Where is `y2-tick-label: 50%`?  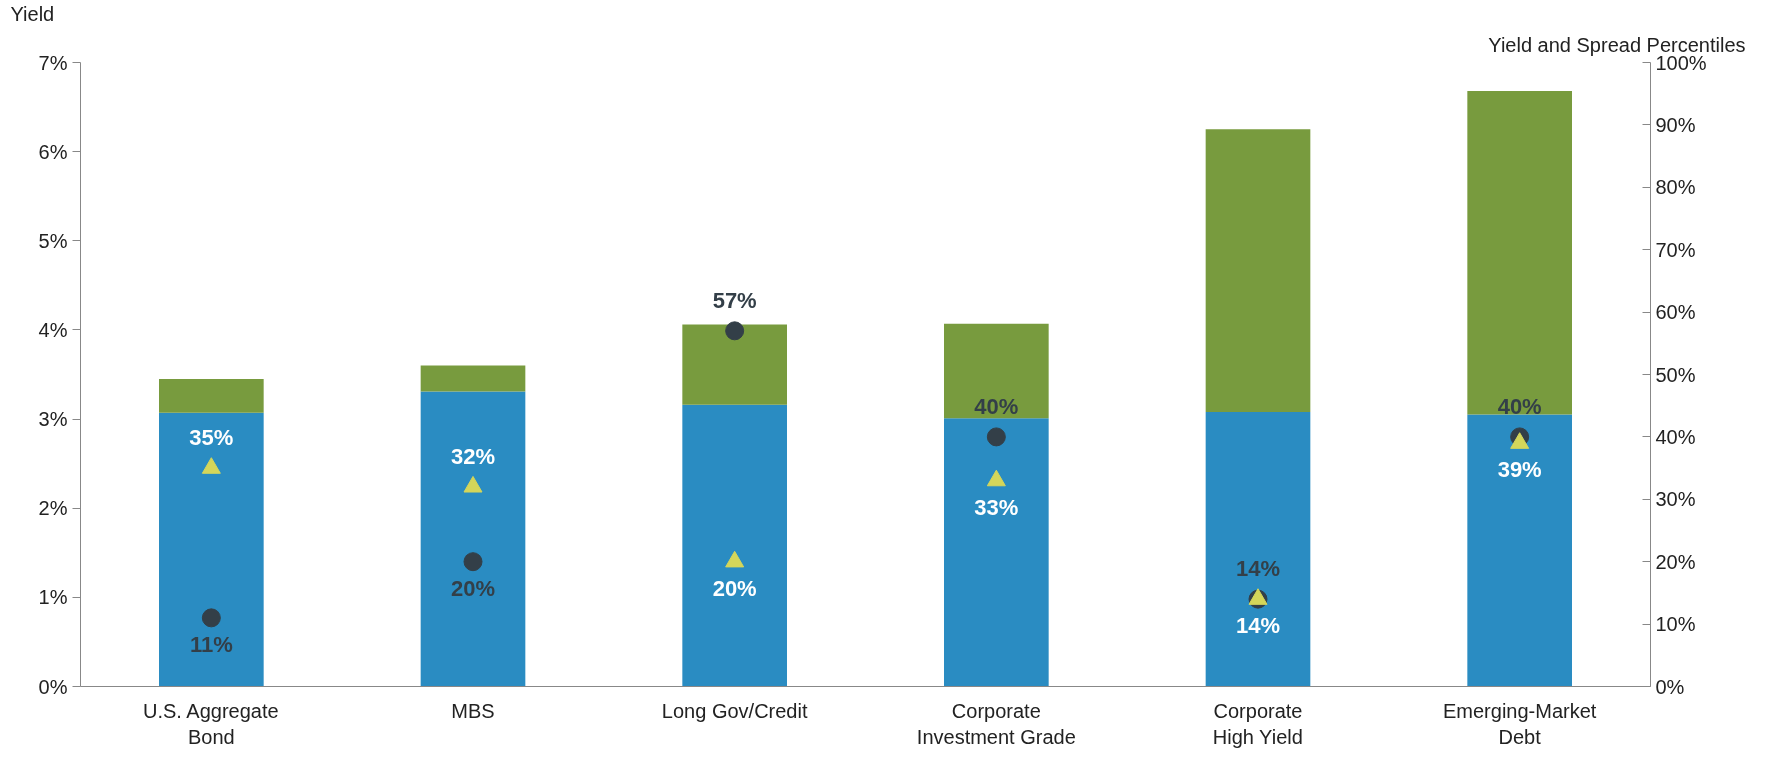 y2-tick-label: 50% is located at coordinates (1675, 374).